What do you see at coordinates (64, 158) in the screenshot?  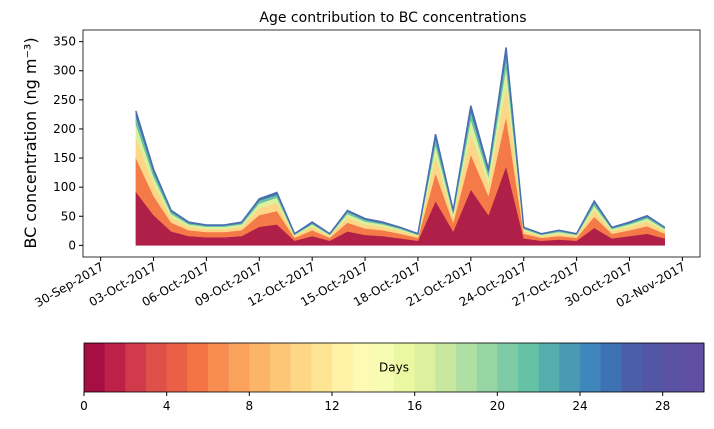 I see `y-tick-label: 150` at bounding box center [64, 158].